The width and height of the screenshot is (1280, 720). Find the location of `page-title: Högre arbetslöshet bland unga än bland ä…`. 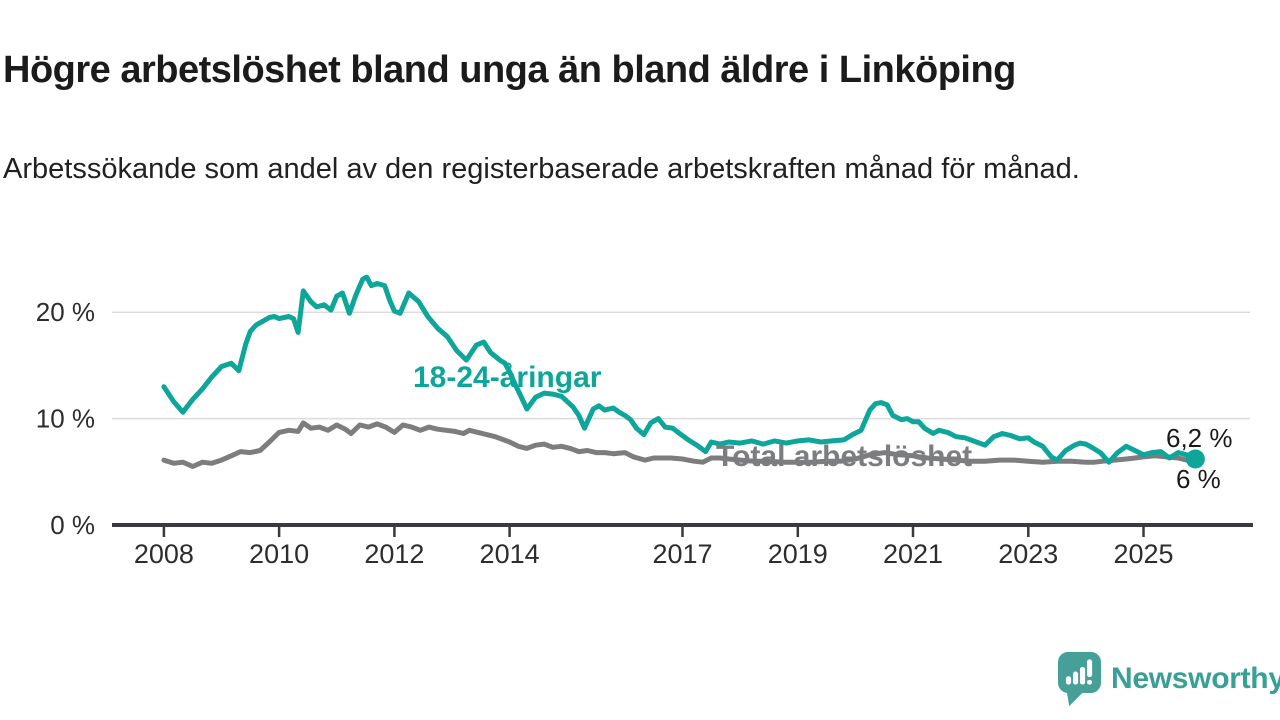

page-title: Högre arbetslöshet bland unga än bland ä… is located at coordinates (509, 70).